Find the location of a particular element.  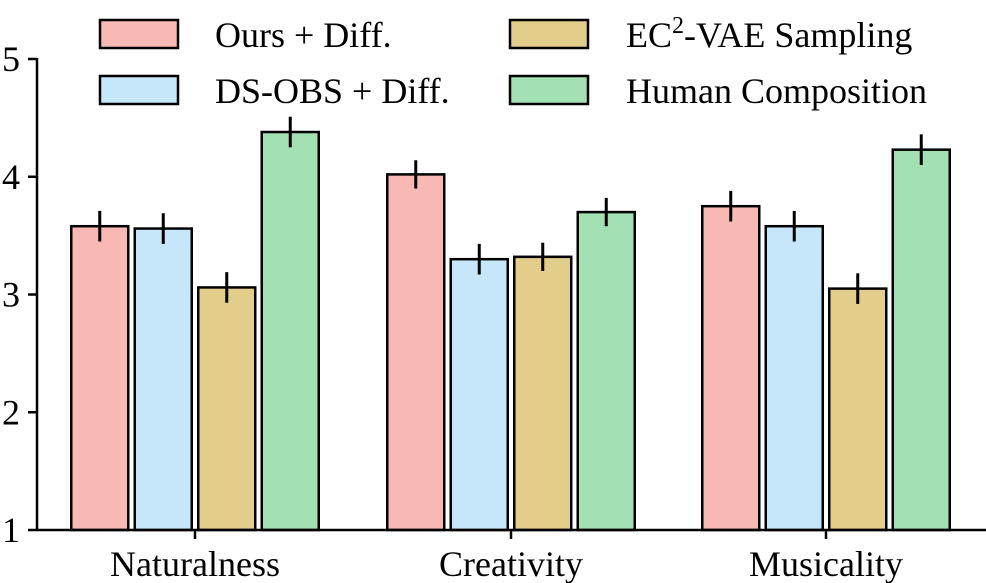

legend-label-ours: Ours + Diff. is located at coordinates (303, 35).